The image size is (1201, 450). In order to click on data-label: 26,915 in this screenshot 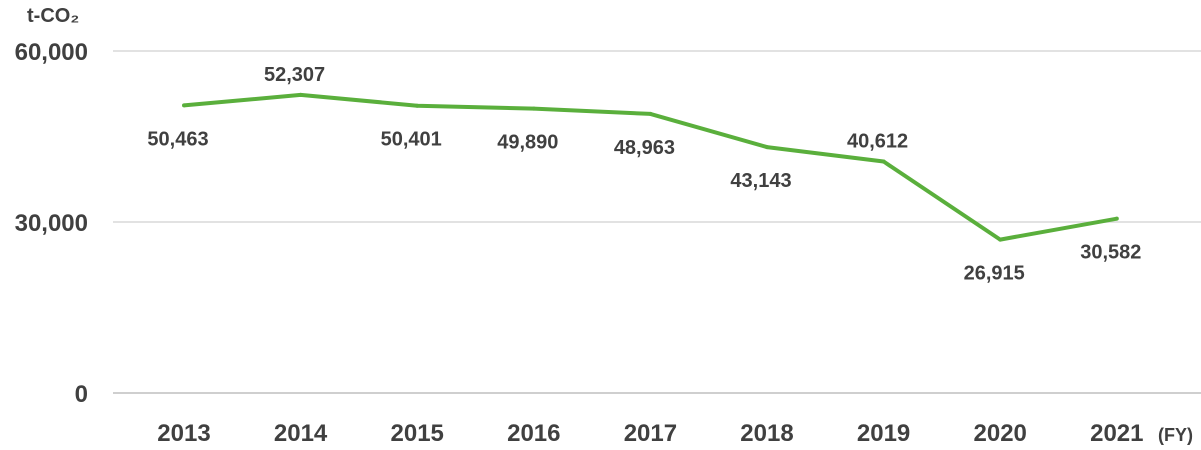, I will do `click(994, 274)`.